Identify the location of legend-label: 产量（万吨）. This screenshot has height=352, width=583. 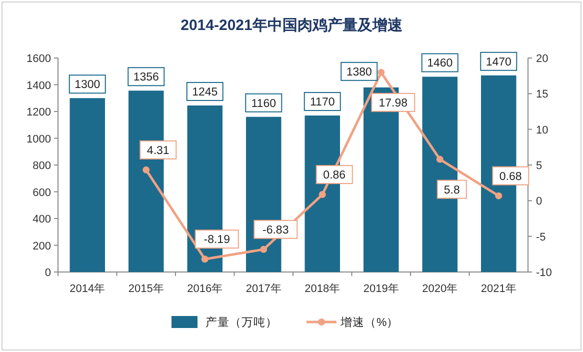
(242, 322).